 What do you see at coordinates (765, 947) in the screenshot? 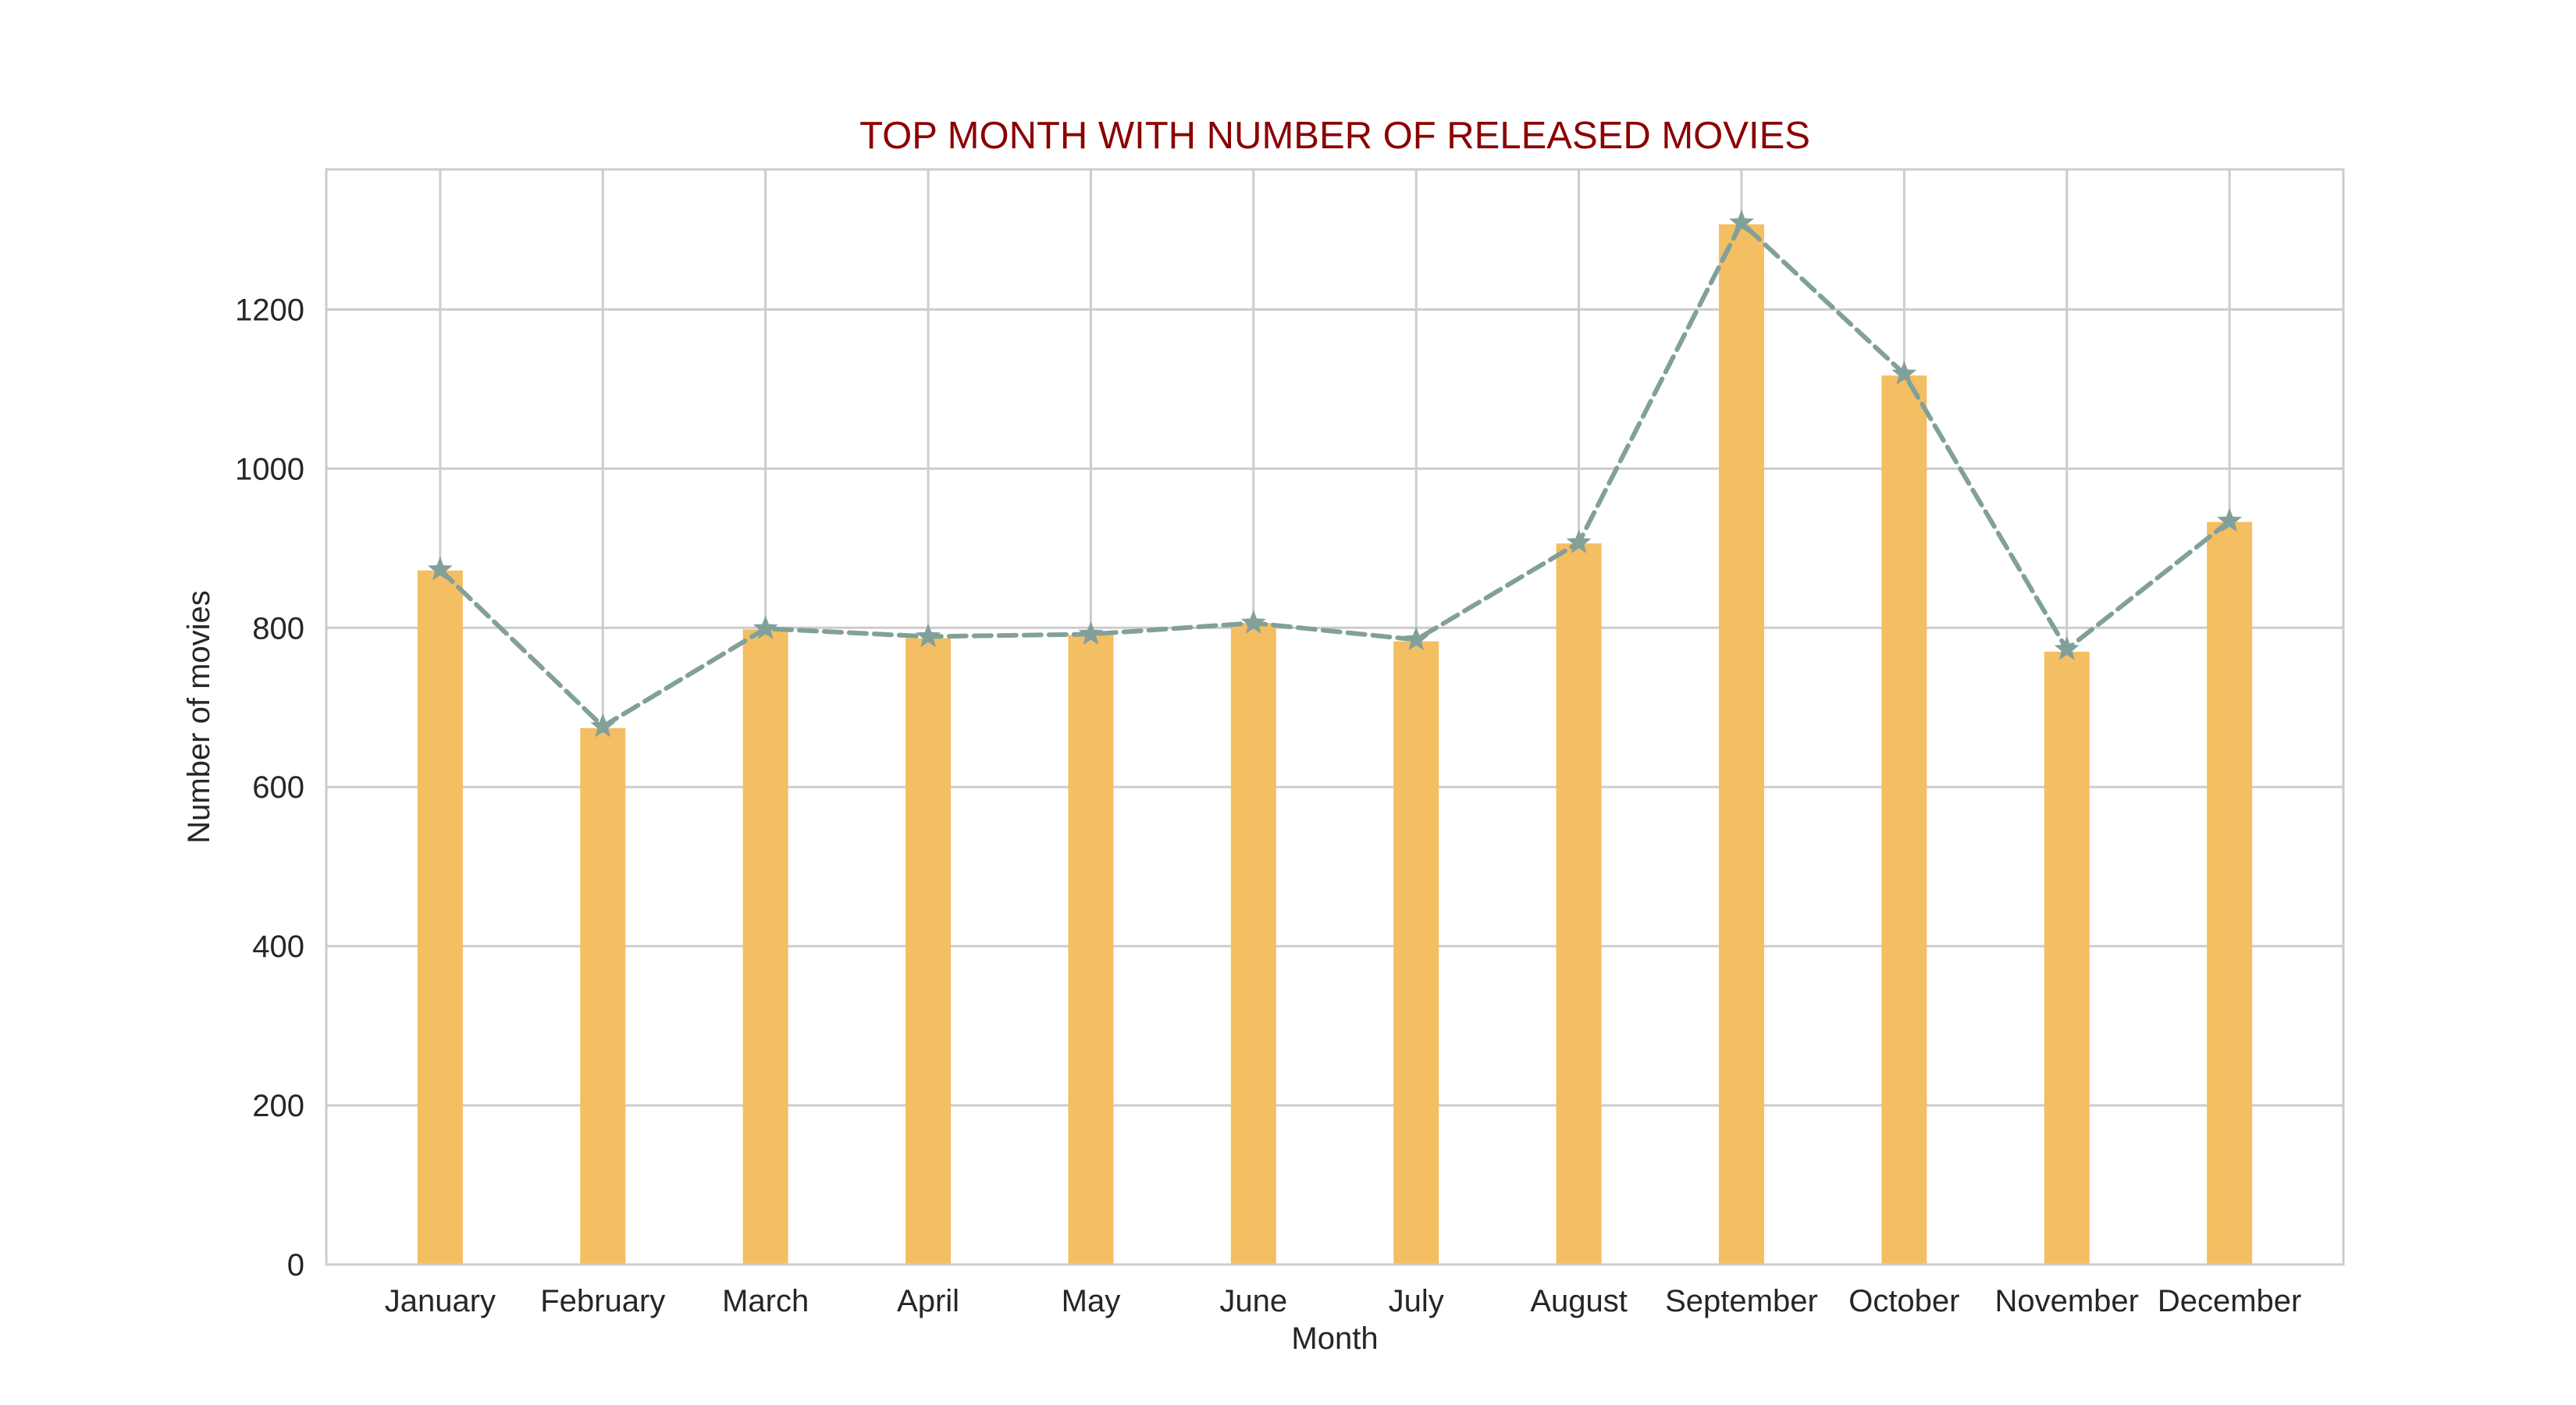
I see `bar-march` at bounding box center [765, 947].